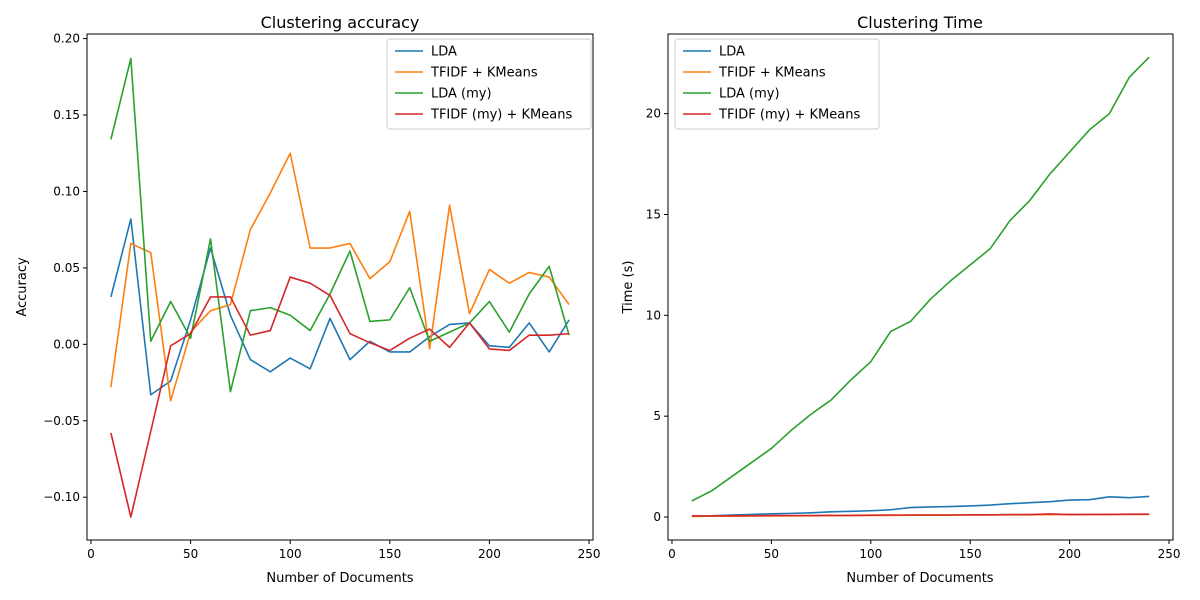 This screenshot has height=600, width=1200. I want to click on y-tick-label: 5, so click(657, 416).